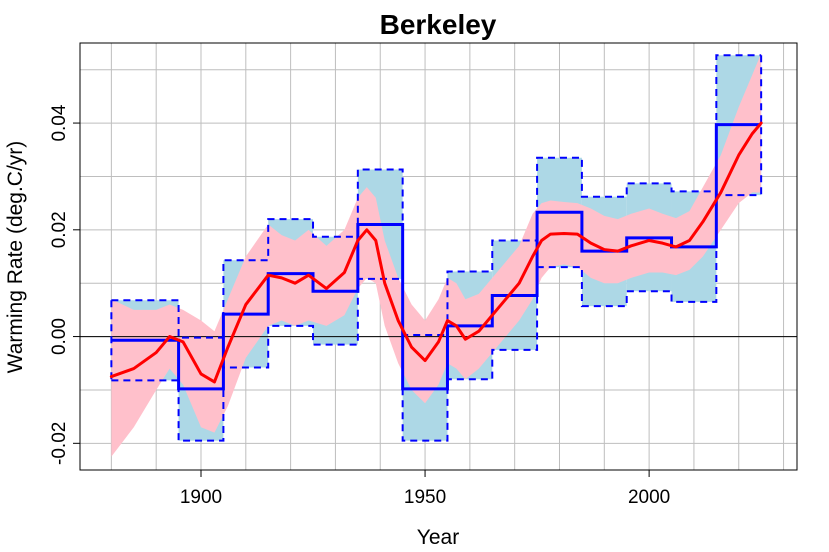 This screenshot has height=552, width=829. I want to click on chart-title: Berkeley, so click(438, 24).